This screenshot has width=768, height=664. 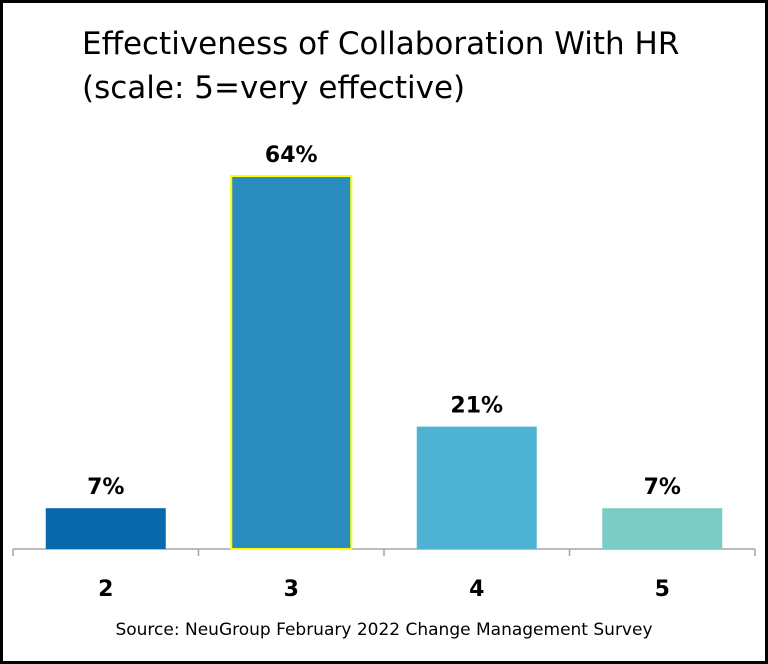 What do you see at coordinates (291, 589) in the screenshot?
I see `x-tick-label: 3` at bounding box center [291, 589].